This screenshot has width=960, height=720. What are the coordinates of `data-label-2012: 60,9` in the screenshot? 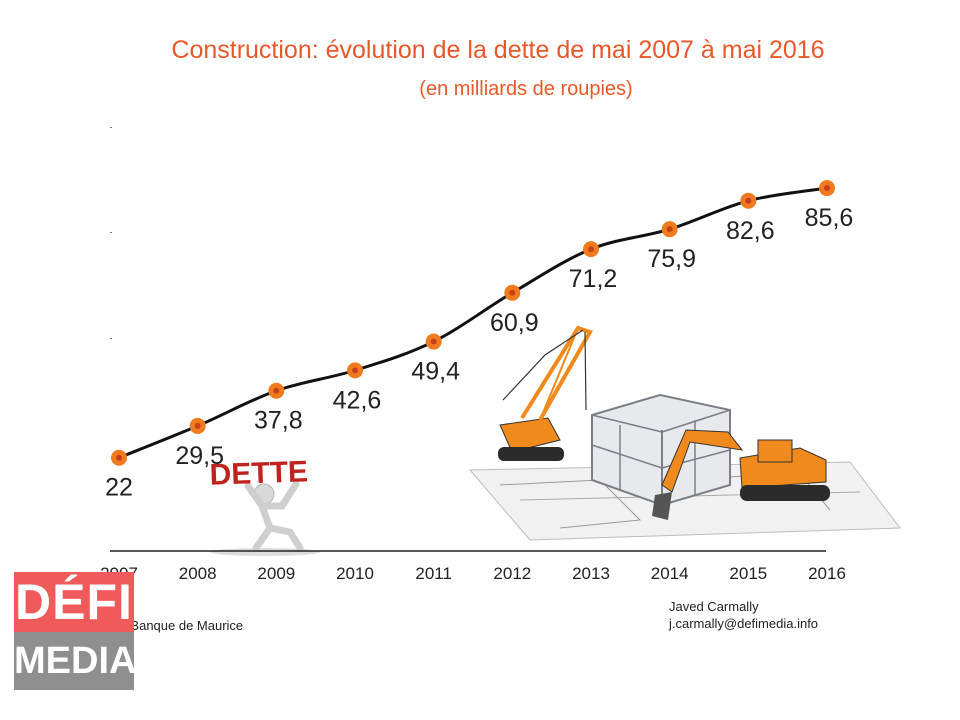 It's located at (514, 323).